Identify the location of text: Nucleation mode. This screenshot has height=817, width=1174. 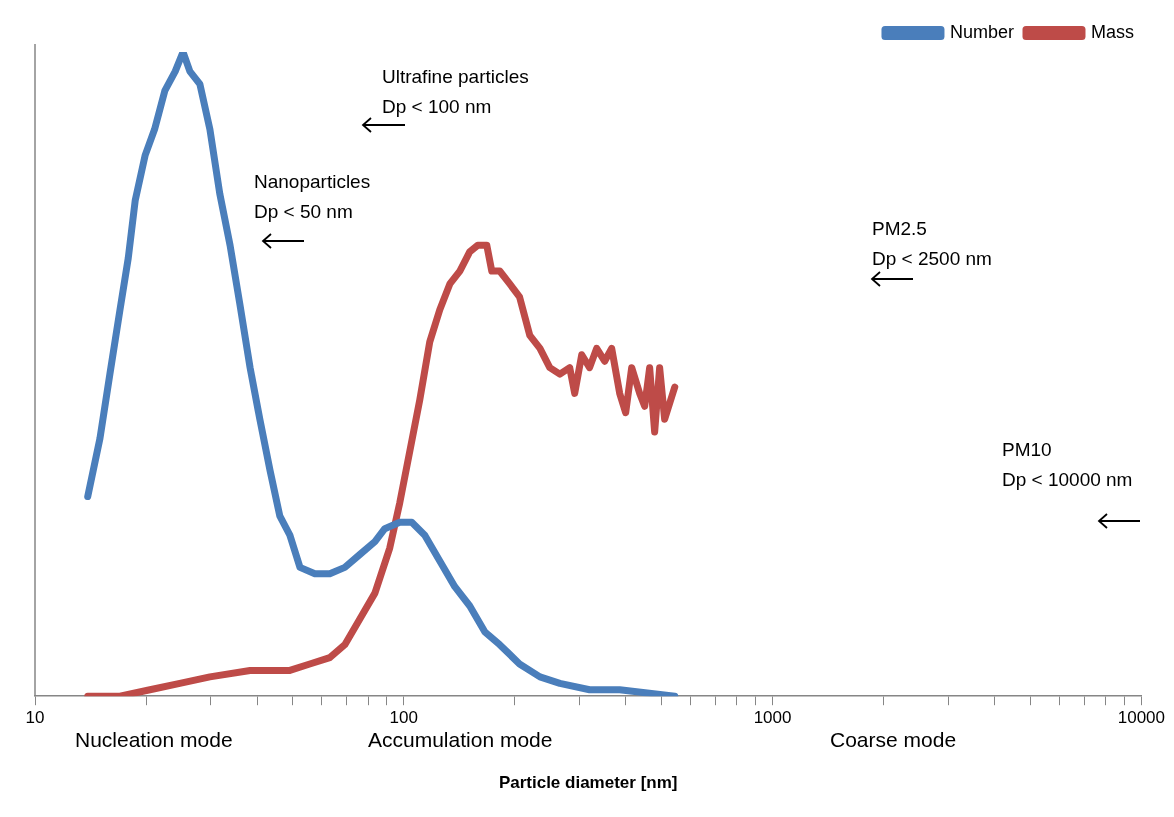
(154, 740).